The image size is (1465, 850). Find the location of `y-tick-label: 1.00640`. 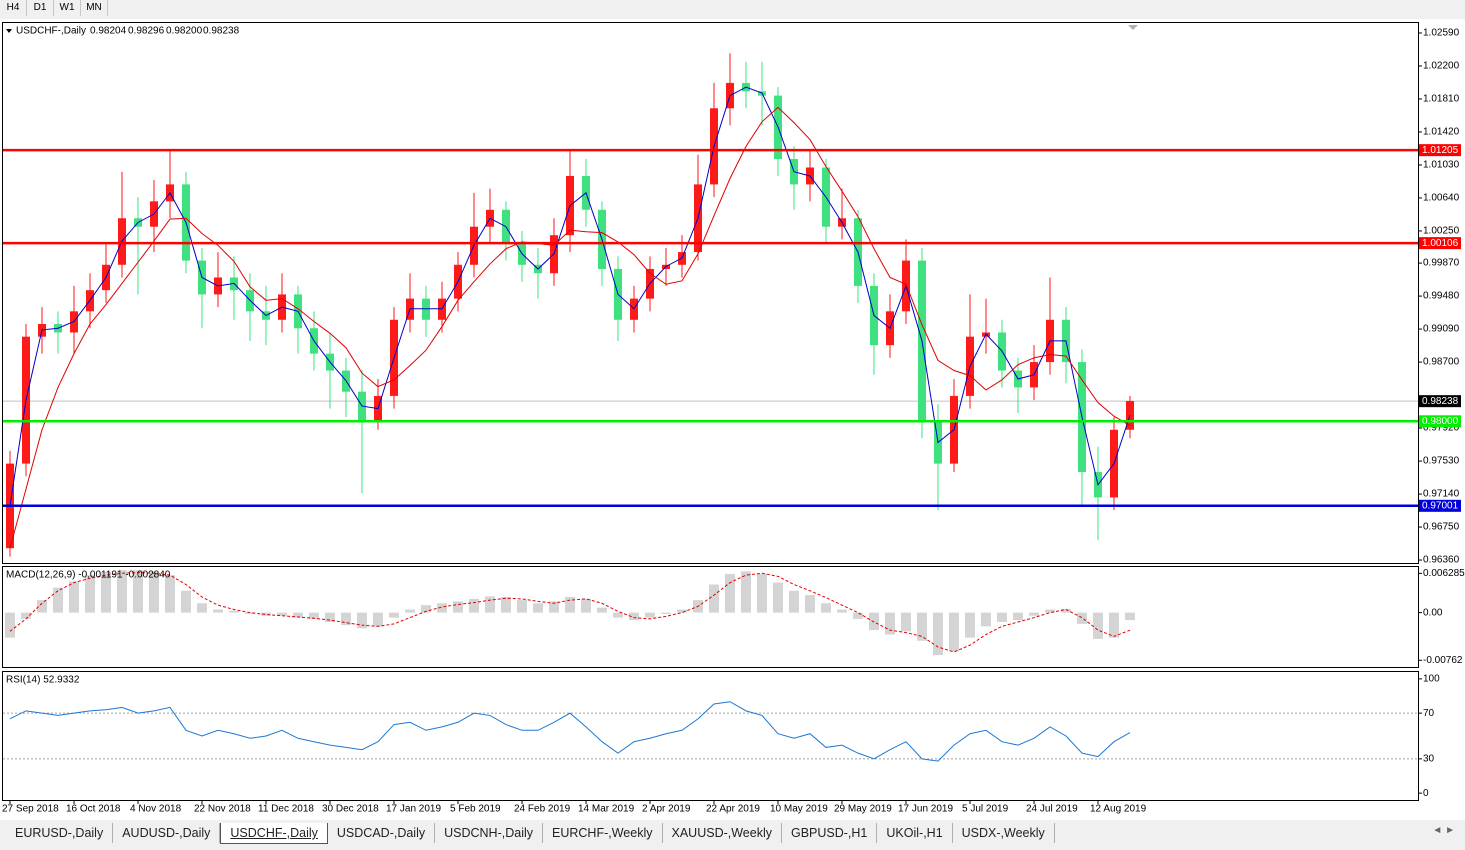

y-tick-label: 1.00640 is located at coordinates (1441, 198).